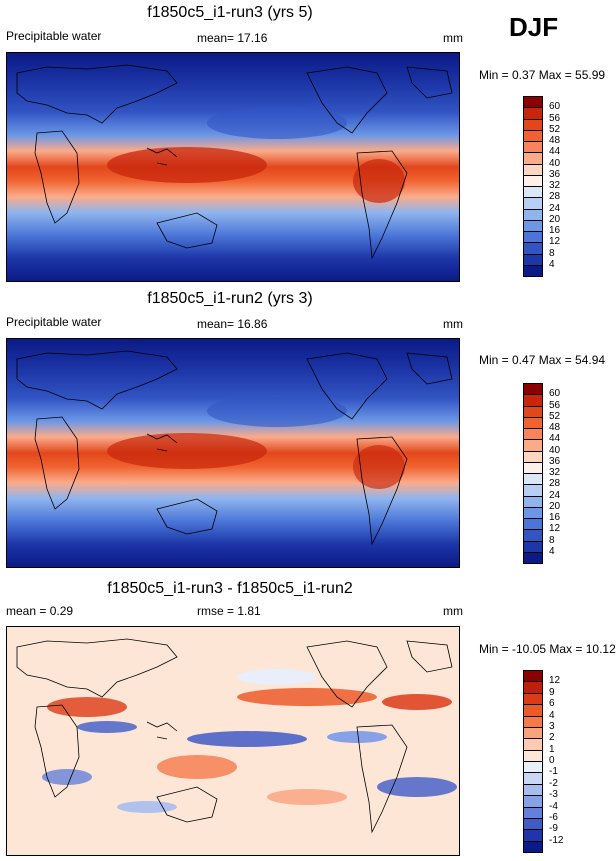  I want to click on colorbar-tick-label: 1, so click(552, 749).